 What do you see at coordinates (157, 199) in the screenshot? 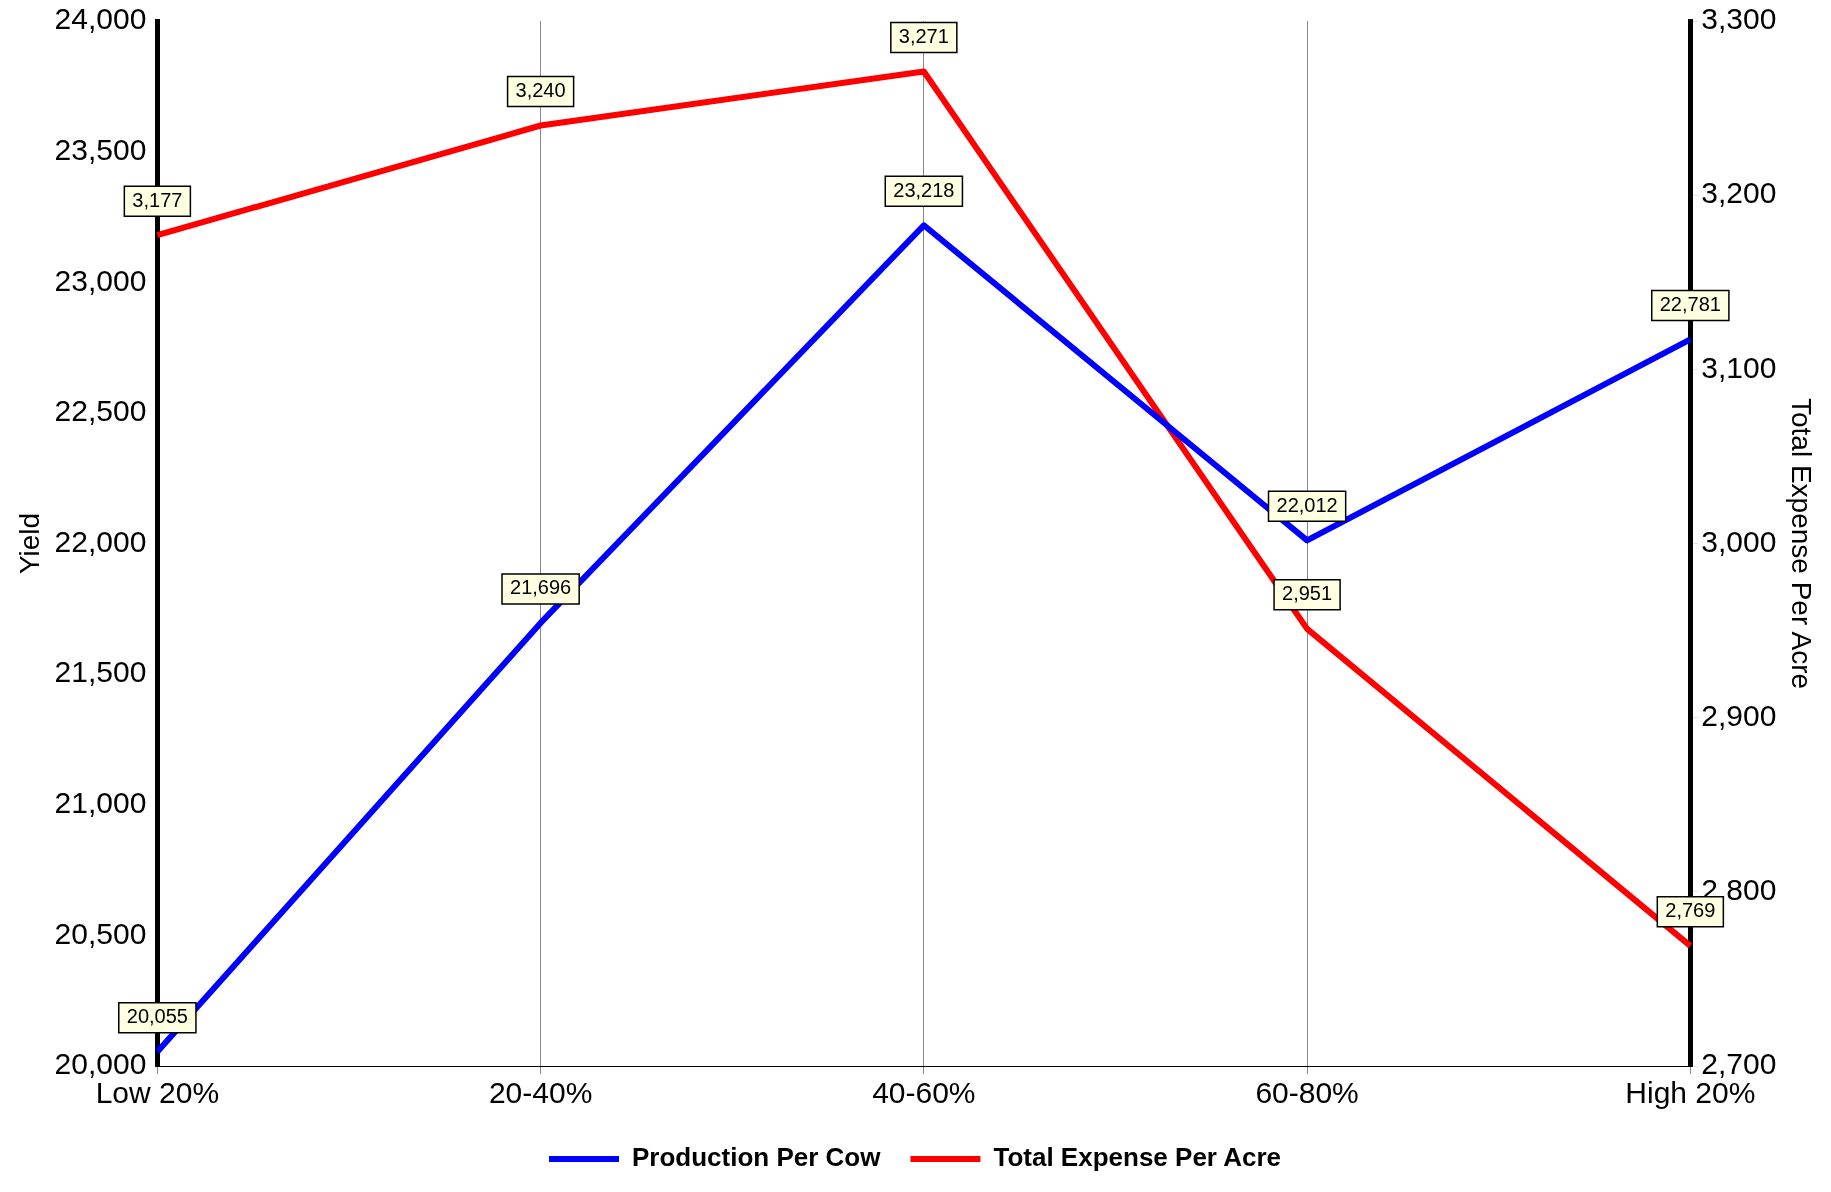
I see `data-label: 3,177` at bounding box center [157, 199].